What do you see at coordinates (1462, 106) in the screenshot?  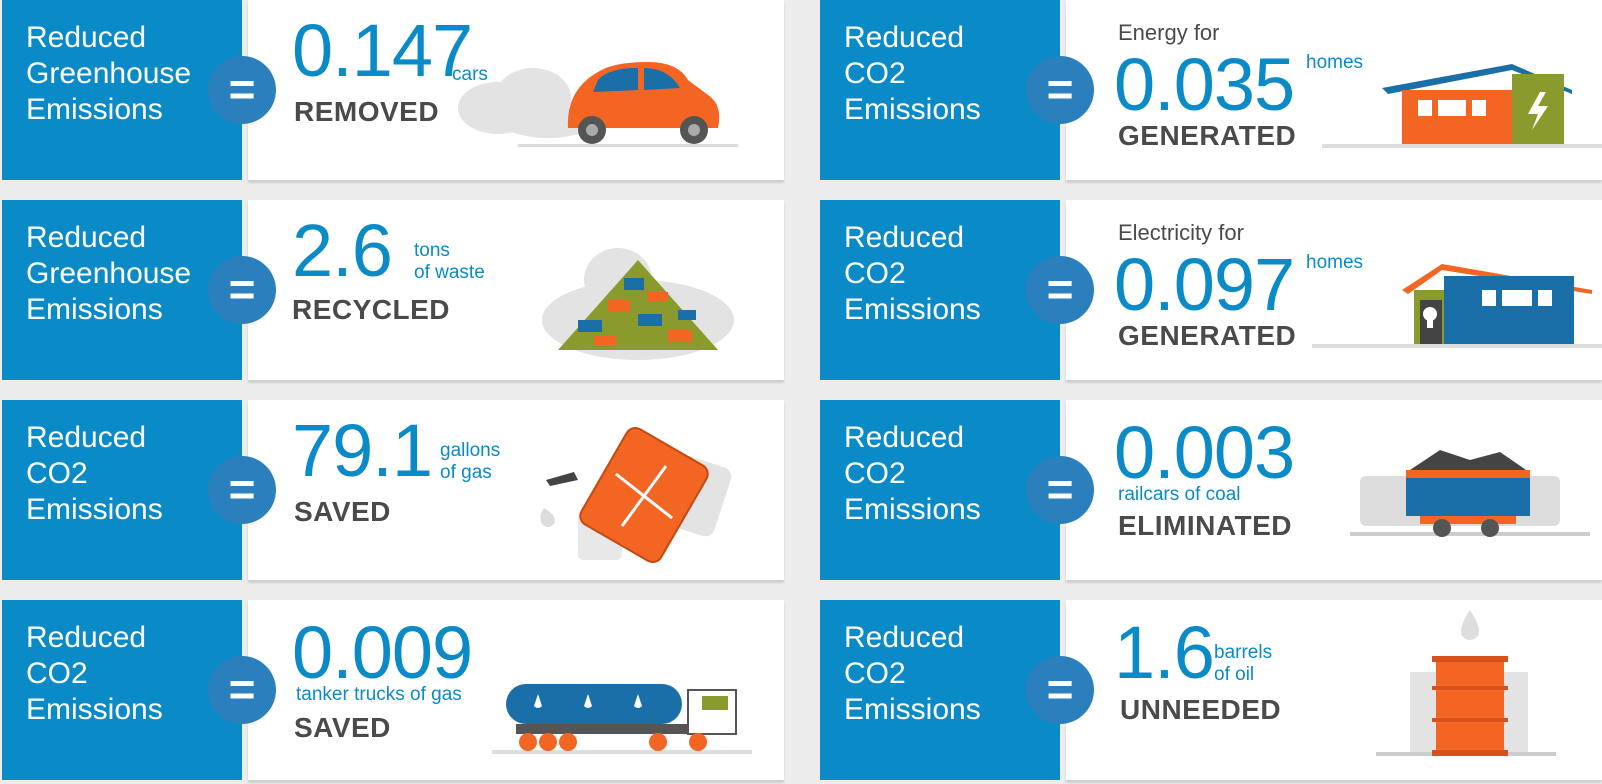 I see `house-lightning-icon` at bounding box center [1462, 106].